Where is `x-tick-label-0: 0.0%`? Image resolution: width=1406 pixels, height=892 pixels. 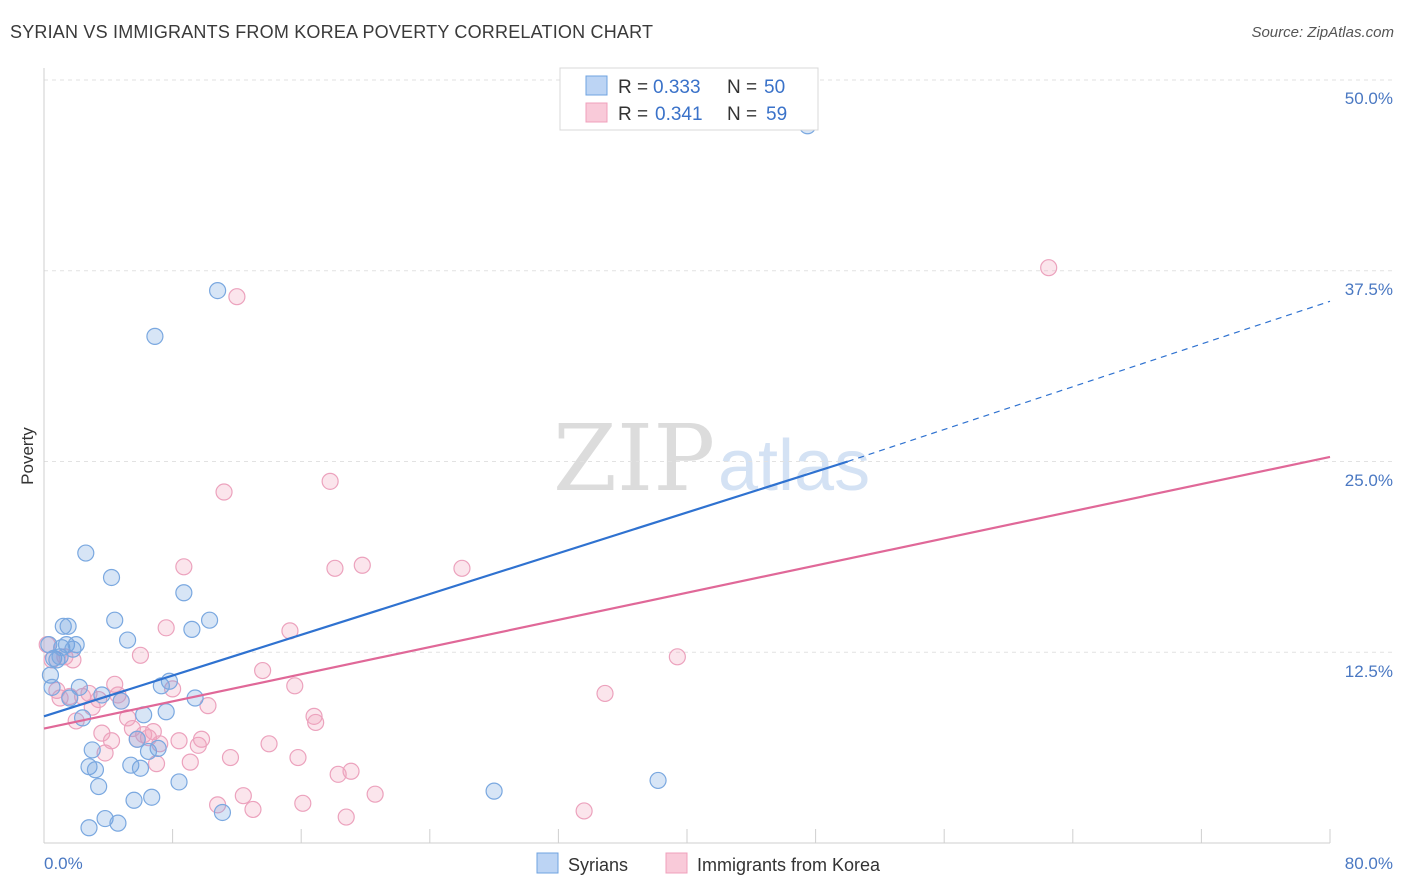
x-tick-label-0: 0.0% is located at coordinates (63, 863).